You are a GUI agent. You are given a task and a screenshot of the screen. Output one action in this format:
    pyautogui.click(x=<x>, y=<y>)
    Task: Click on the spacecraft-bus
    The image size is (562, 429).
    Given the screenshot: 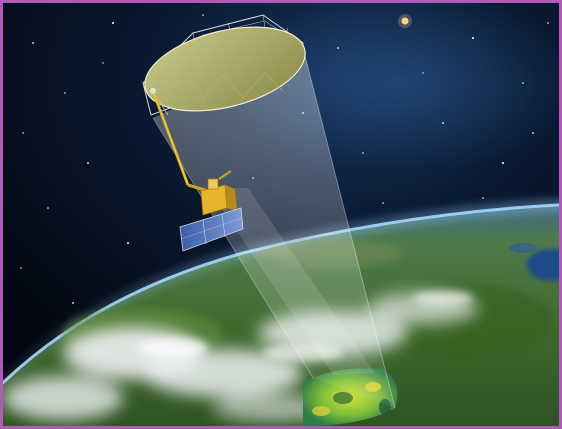 What is the action you would take?
    pyautogui.click(x=218, y=193)
    